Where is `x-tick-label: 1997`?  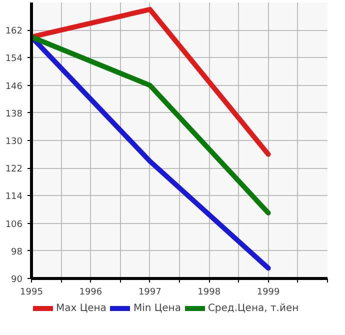 x-tick-label: 1997 is located at coordinates (150, 293).